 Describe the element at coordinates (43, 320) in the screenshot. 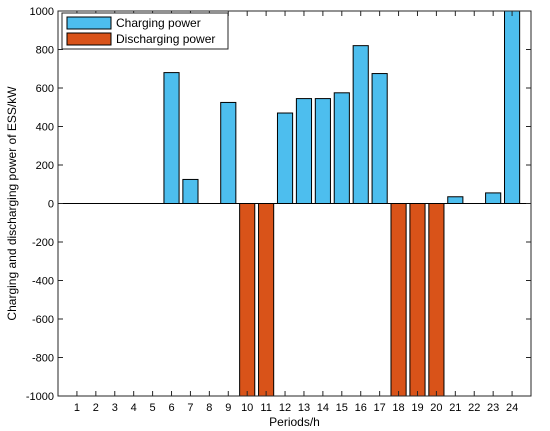

I see `y-tick-label: -600` at that location.